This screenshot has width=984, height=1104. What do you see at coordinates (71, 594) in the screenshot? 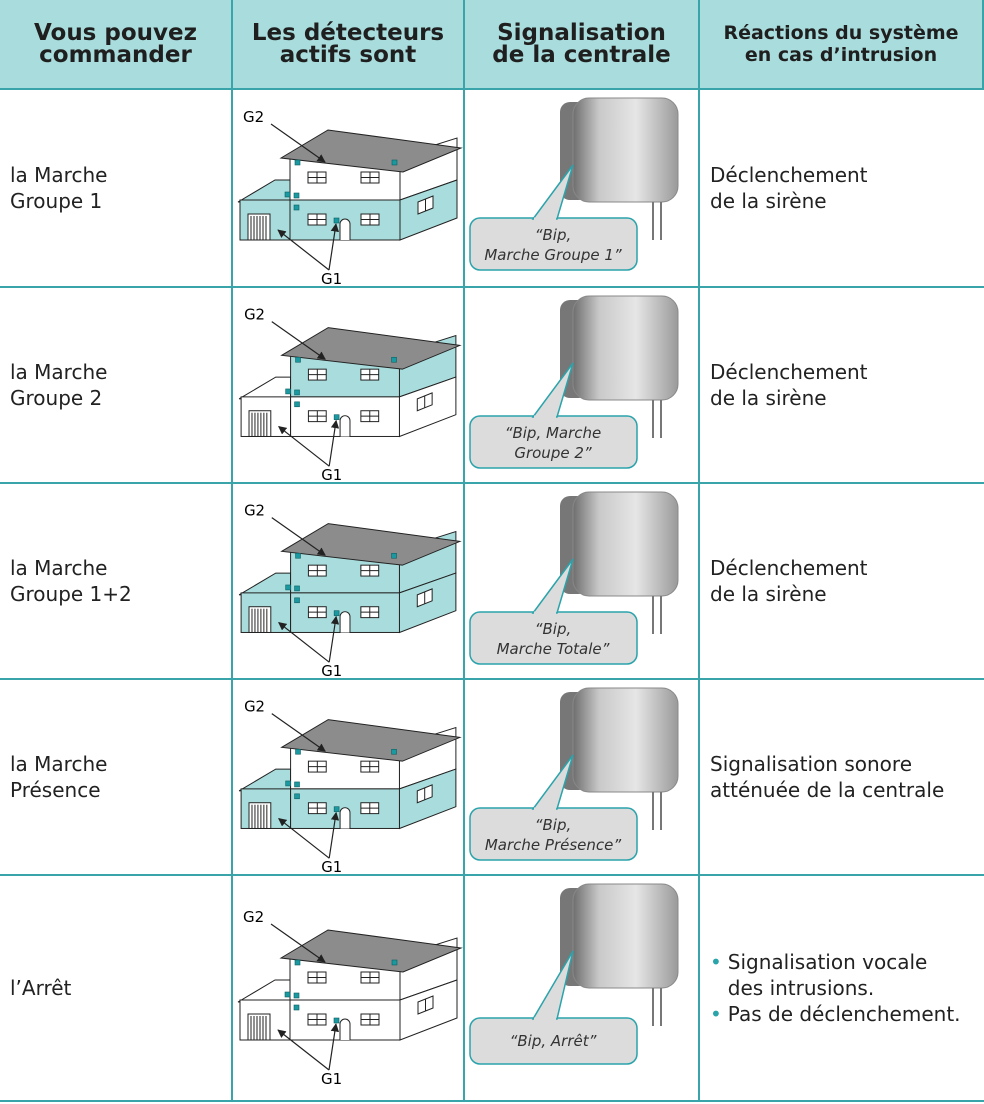
I see `command-text: Groupe 1+2` at bounding box center [71, 594].